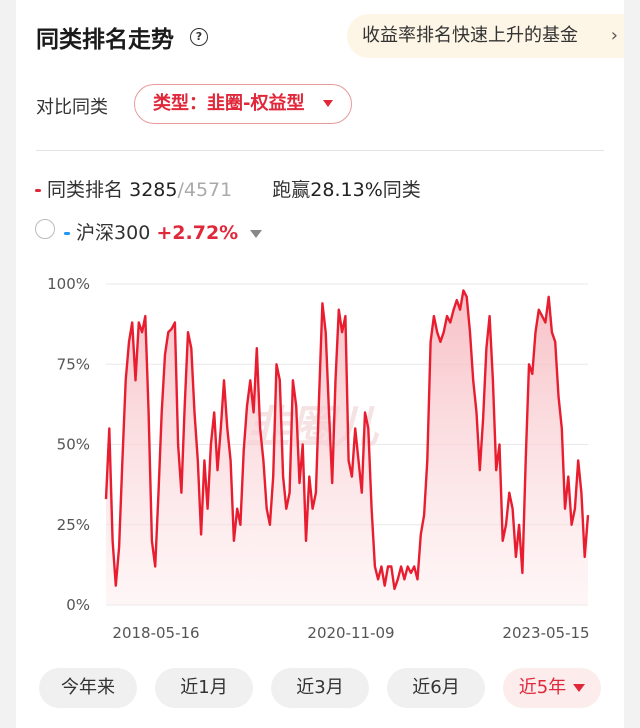 The width and height of the screenshot is (640, 728). I want to click on rank-value: 3285, so click(153, 190).